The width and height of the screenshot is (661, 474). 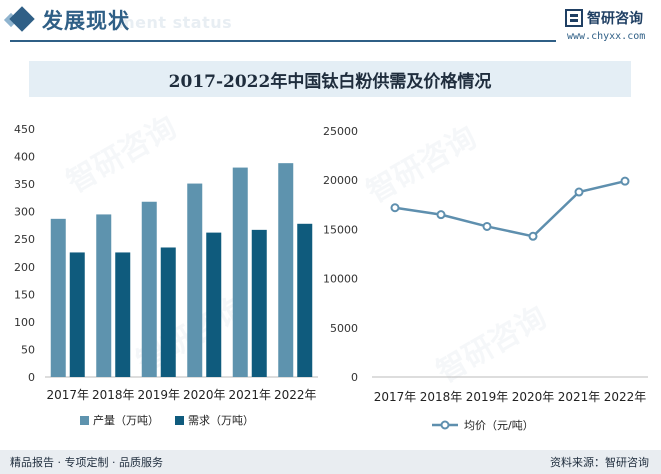 I want to click on legend-marker, so click(x=445, y=425).